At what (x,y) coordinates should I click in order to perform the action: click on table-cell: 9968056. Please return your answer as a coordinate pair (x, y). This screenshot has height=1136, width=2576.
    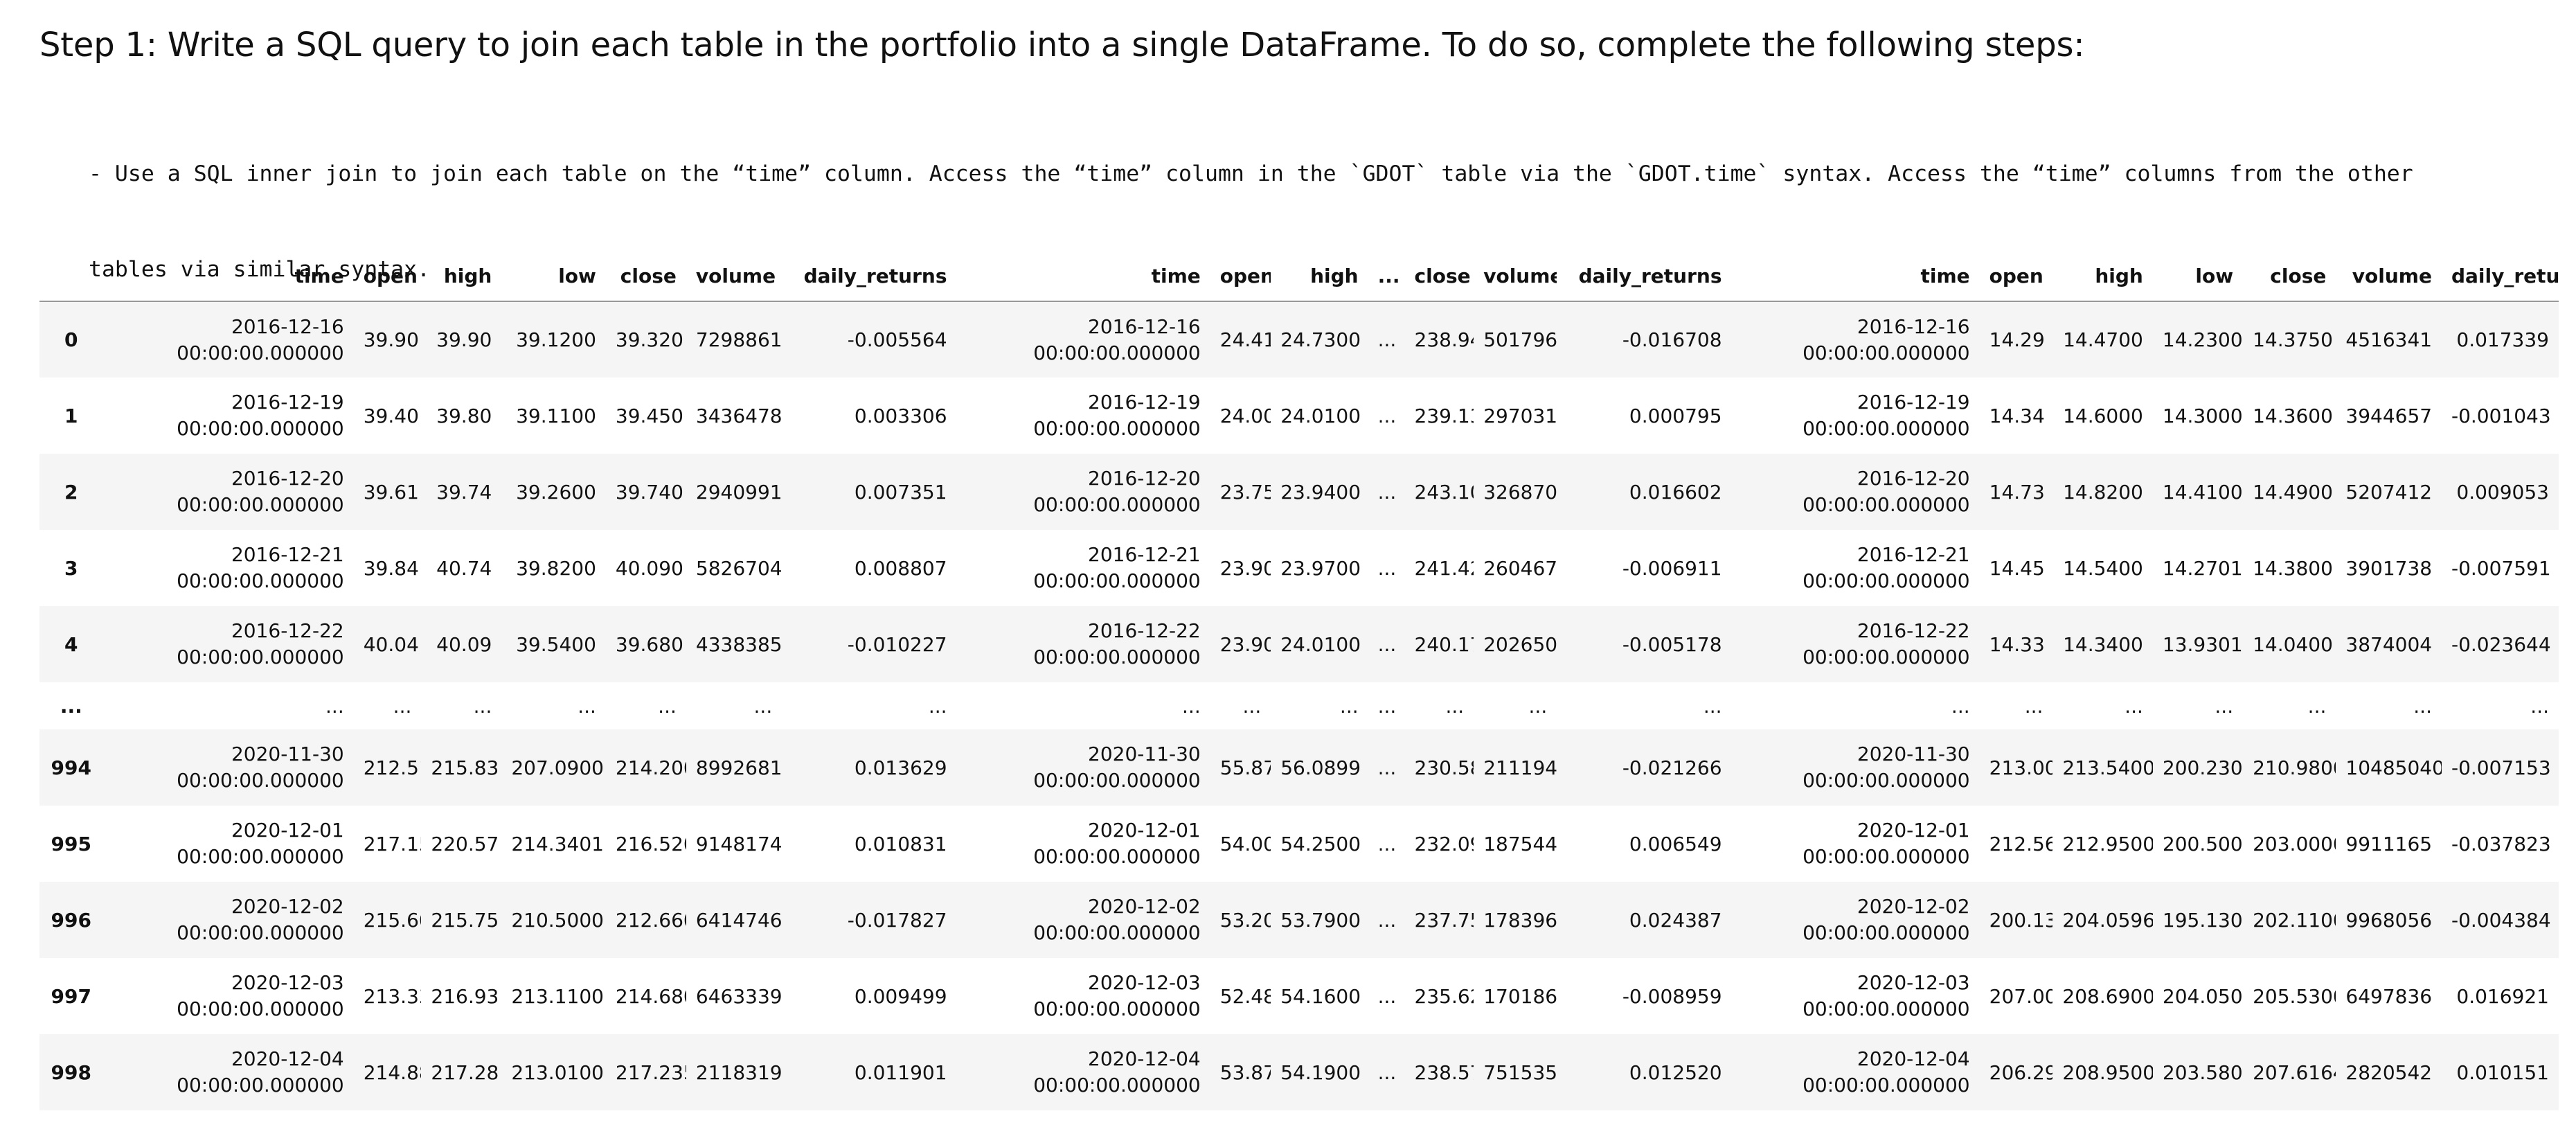
    Looking at the image, I should click on (2389, 920).